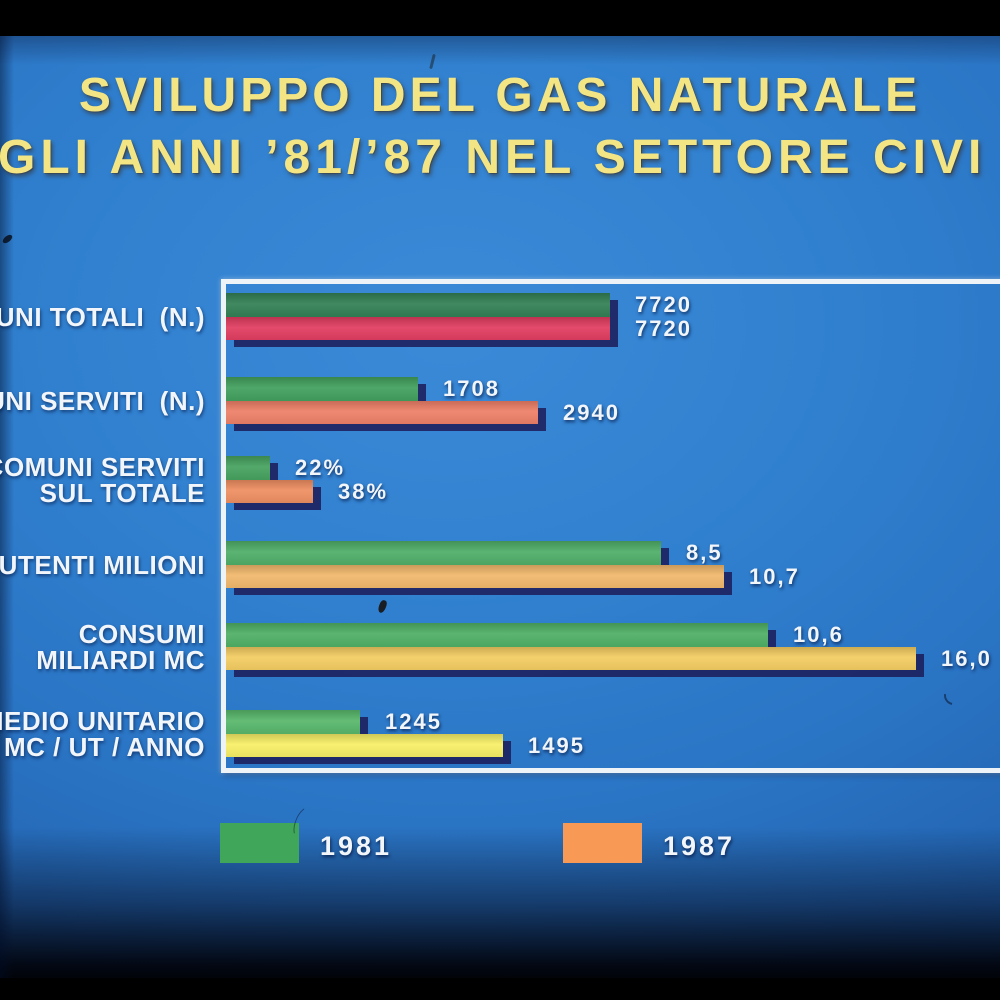 The image size is (1000, 1000). What do you see at coordinates (493, 157) in the screenshot?
I see `chart-title-line2: GLI ANNI ’81/’87 NEL SETTORE CIVI` at bounding box center [493, 157].